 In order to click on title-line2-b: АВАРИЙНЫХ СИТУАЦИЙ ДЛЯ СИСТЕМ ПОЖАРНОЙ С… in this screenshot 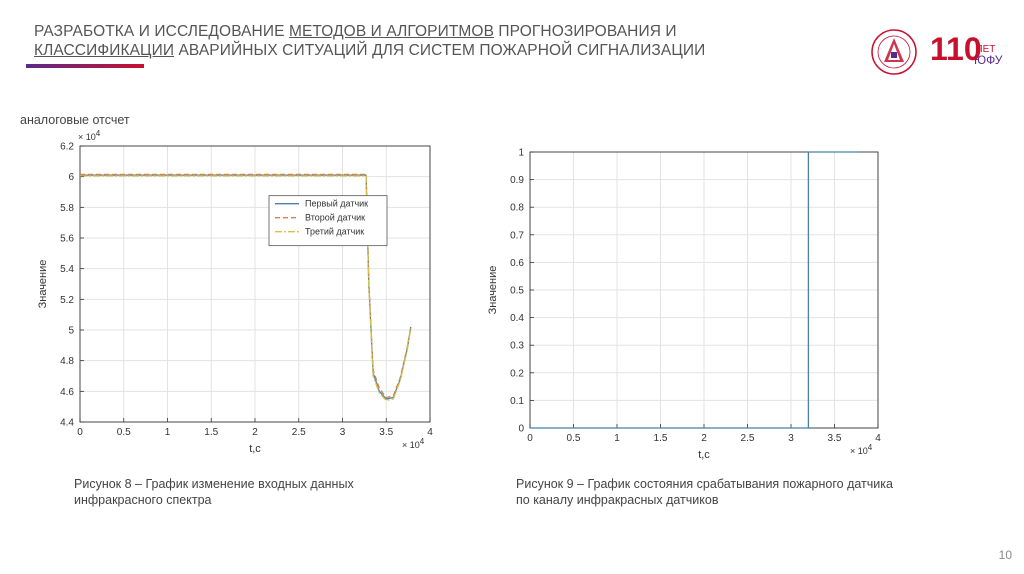, I will do `click(440, 50)`.